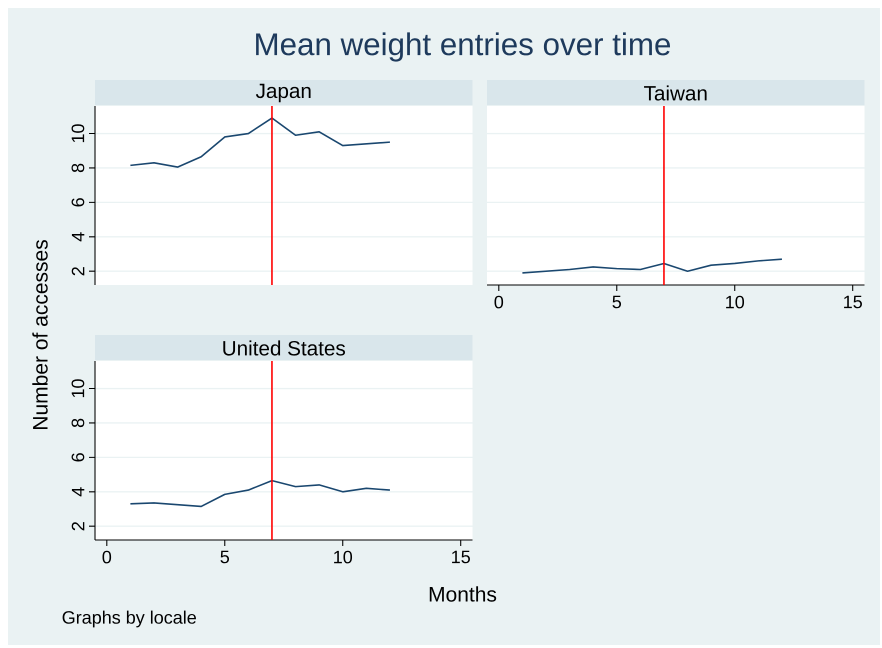 The image size is (882, 648). I want to click on chart-title: Mean weight entries over time, so click(463, 47).